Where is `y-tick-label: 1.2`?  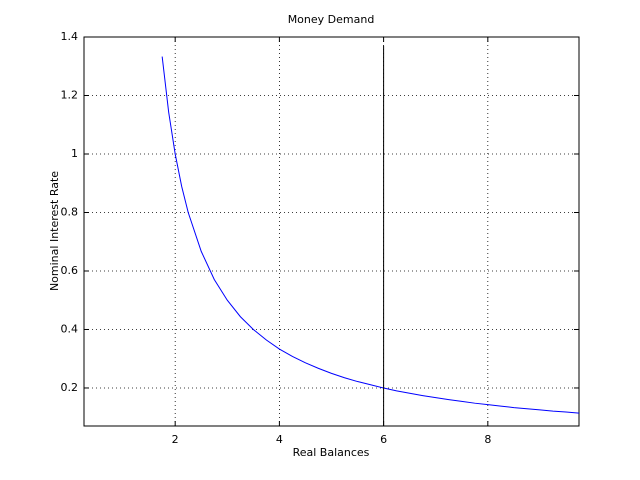 y-tick-label: 1.2 is located at coordinates (70, 94).